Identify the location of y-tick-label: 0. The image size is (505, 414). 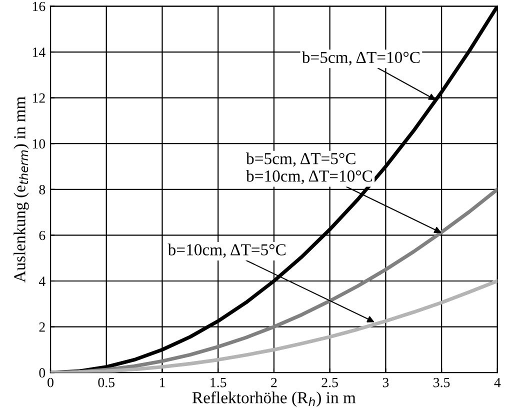
(42, 373).